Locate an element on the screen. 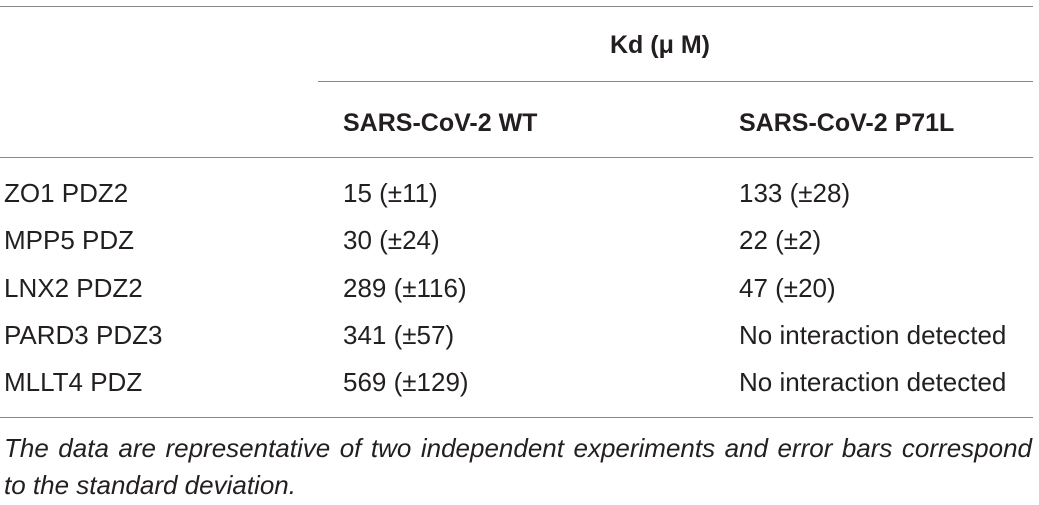  kd-wt-cell: 341 (±57) is located at coordinates (399, 335).